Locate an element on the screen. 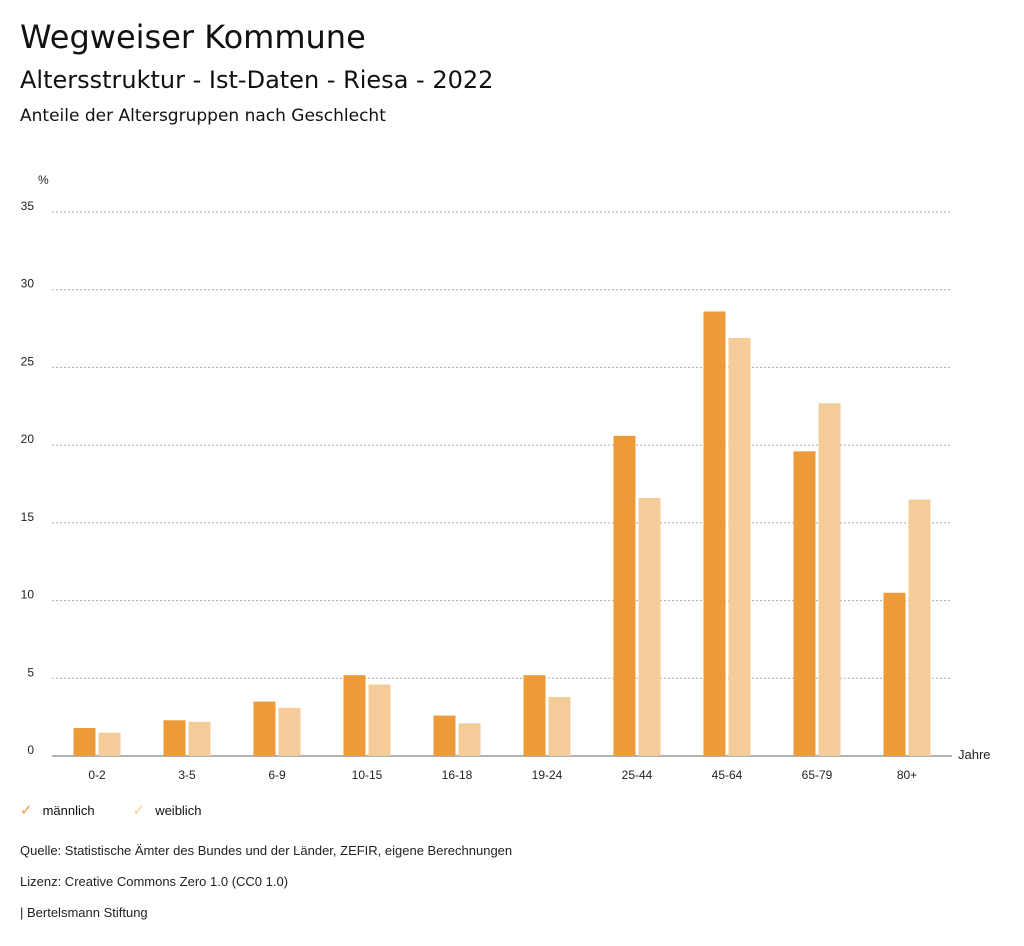  legend-label: weiblich is located at coordinates (178, 810).